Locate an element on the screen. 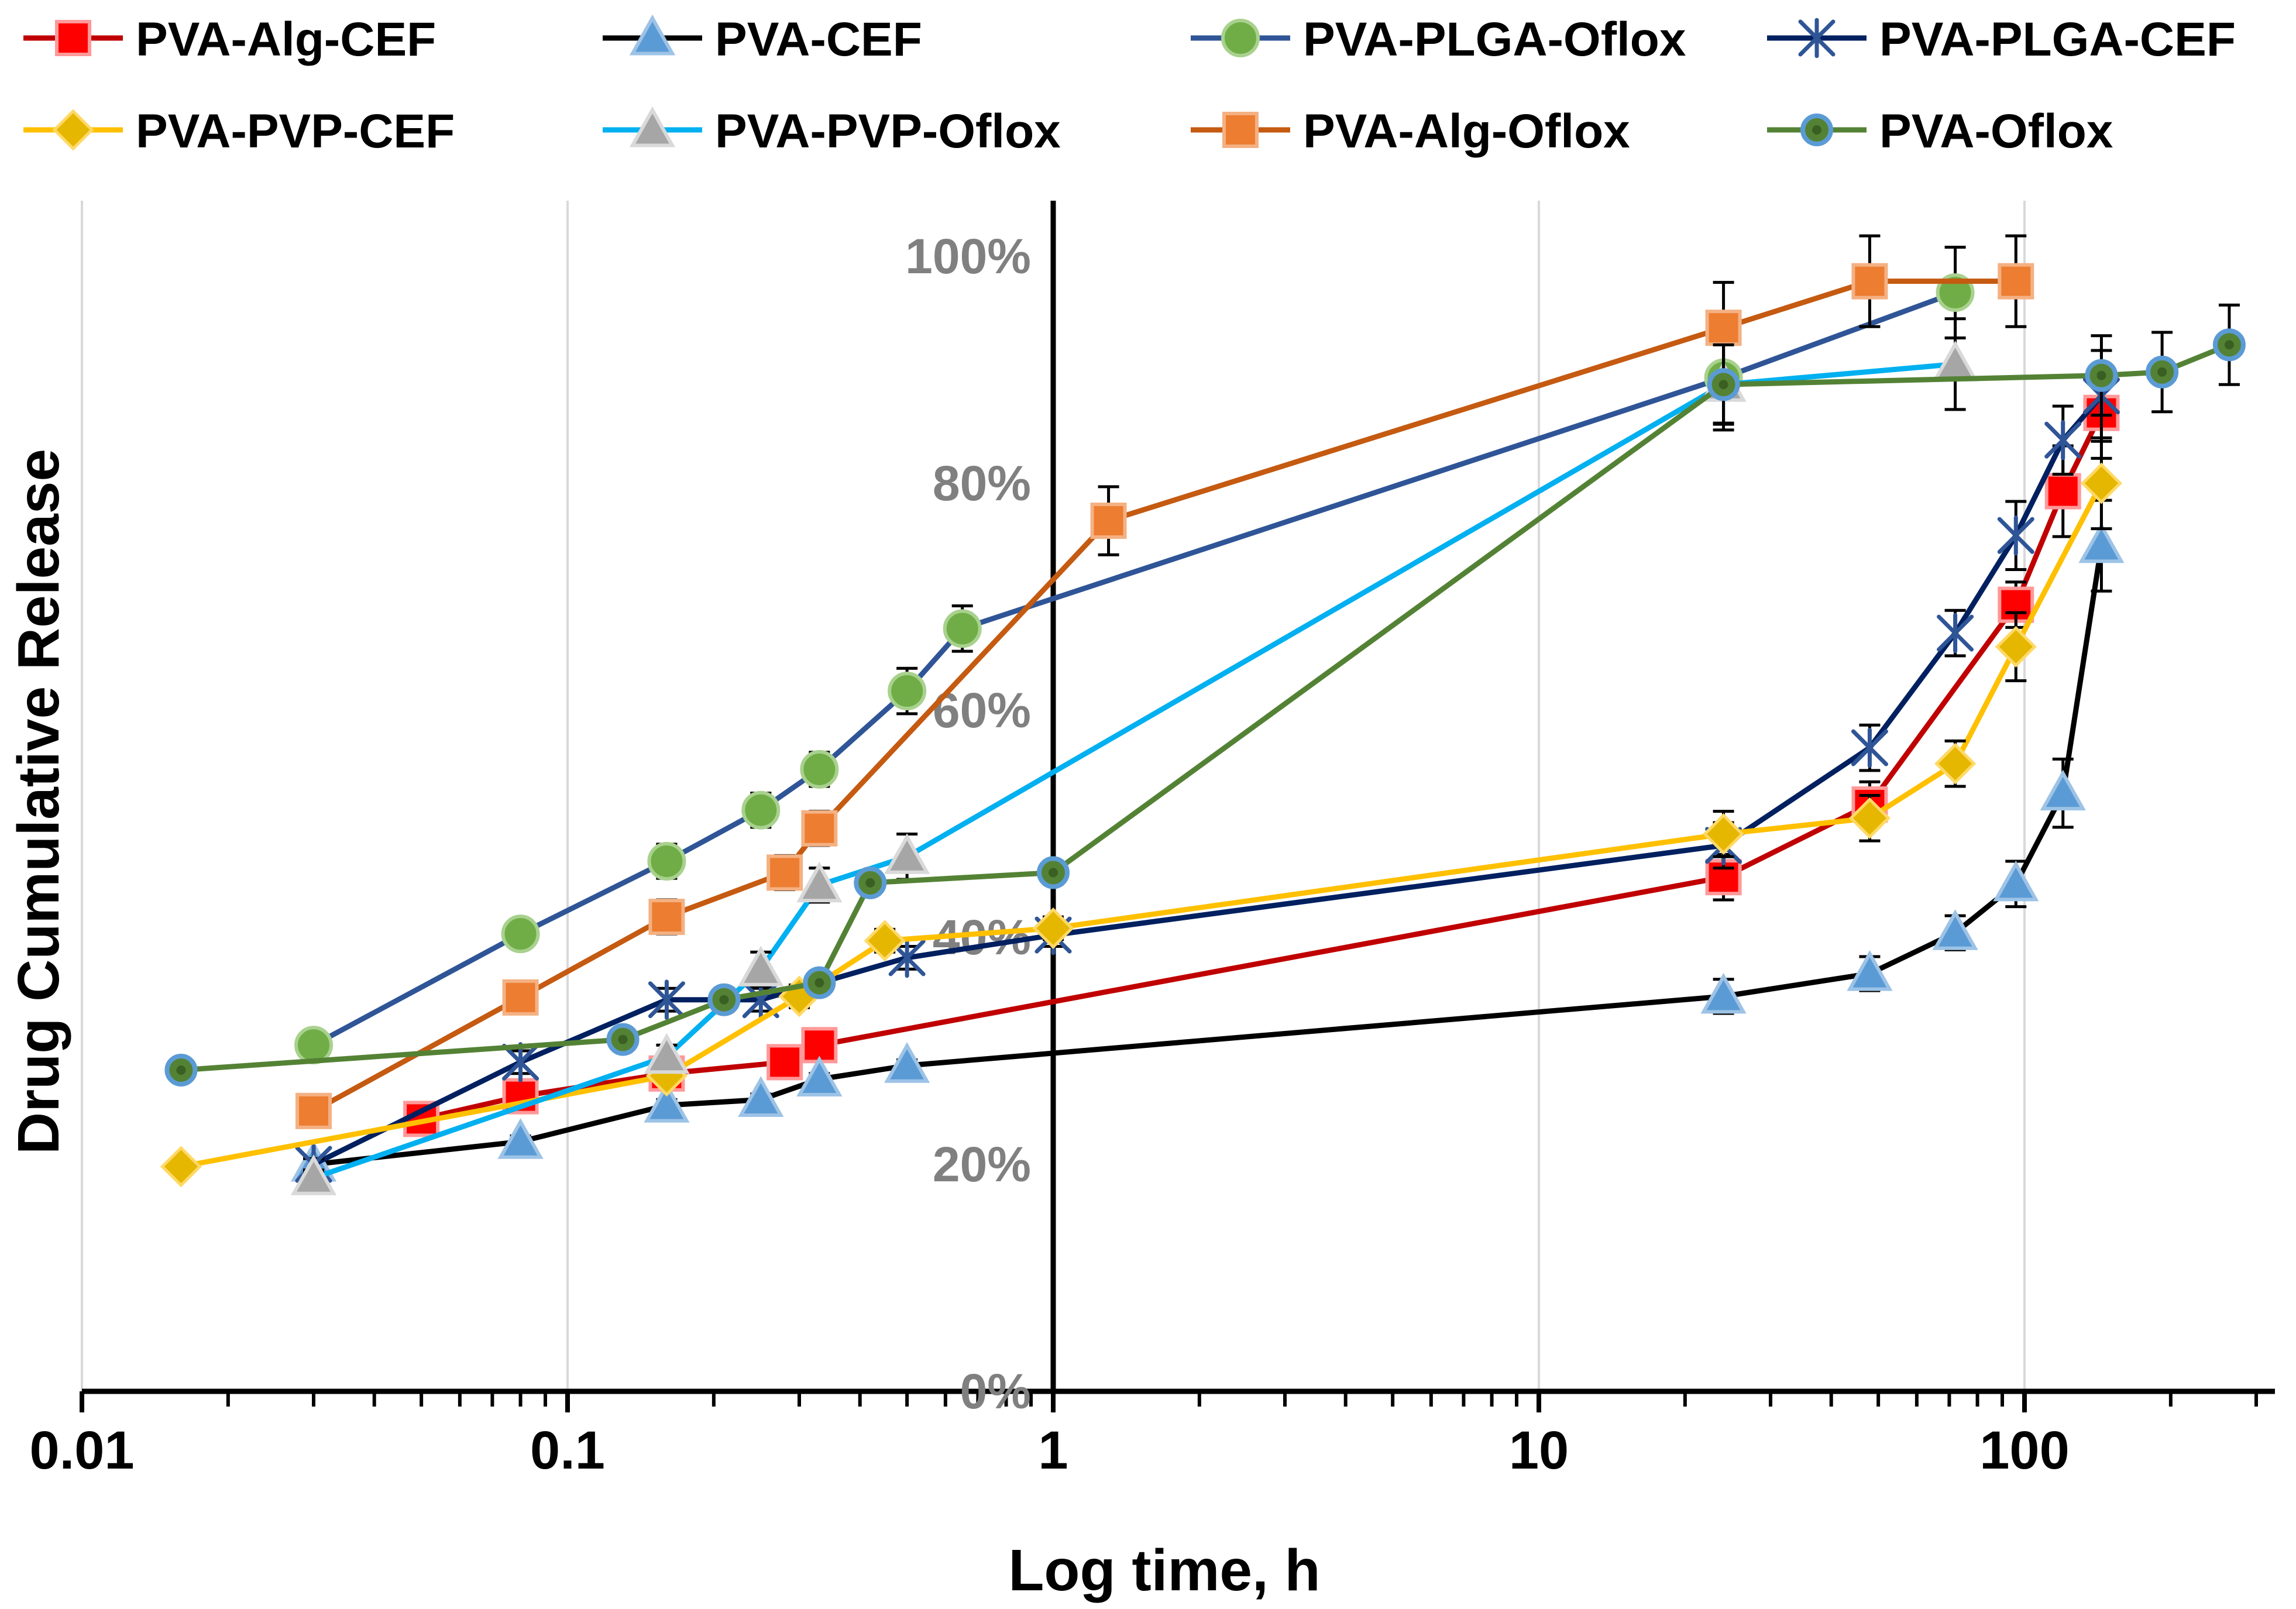  legend-label: PVA-Alg-Oflox is located at coordinates (1466, 131).